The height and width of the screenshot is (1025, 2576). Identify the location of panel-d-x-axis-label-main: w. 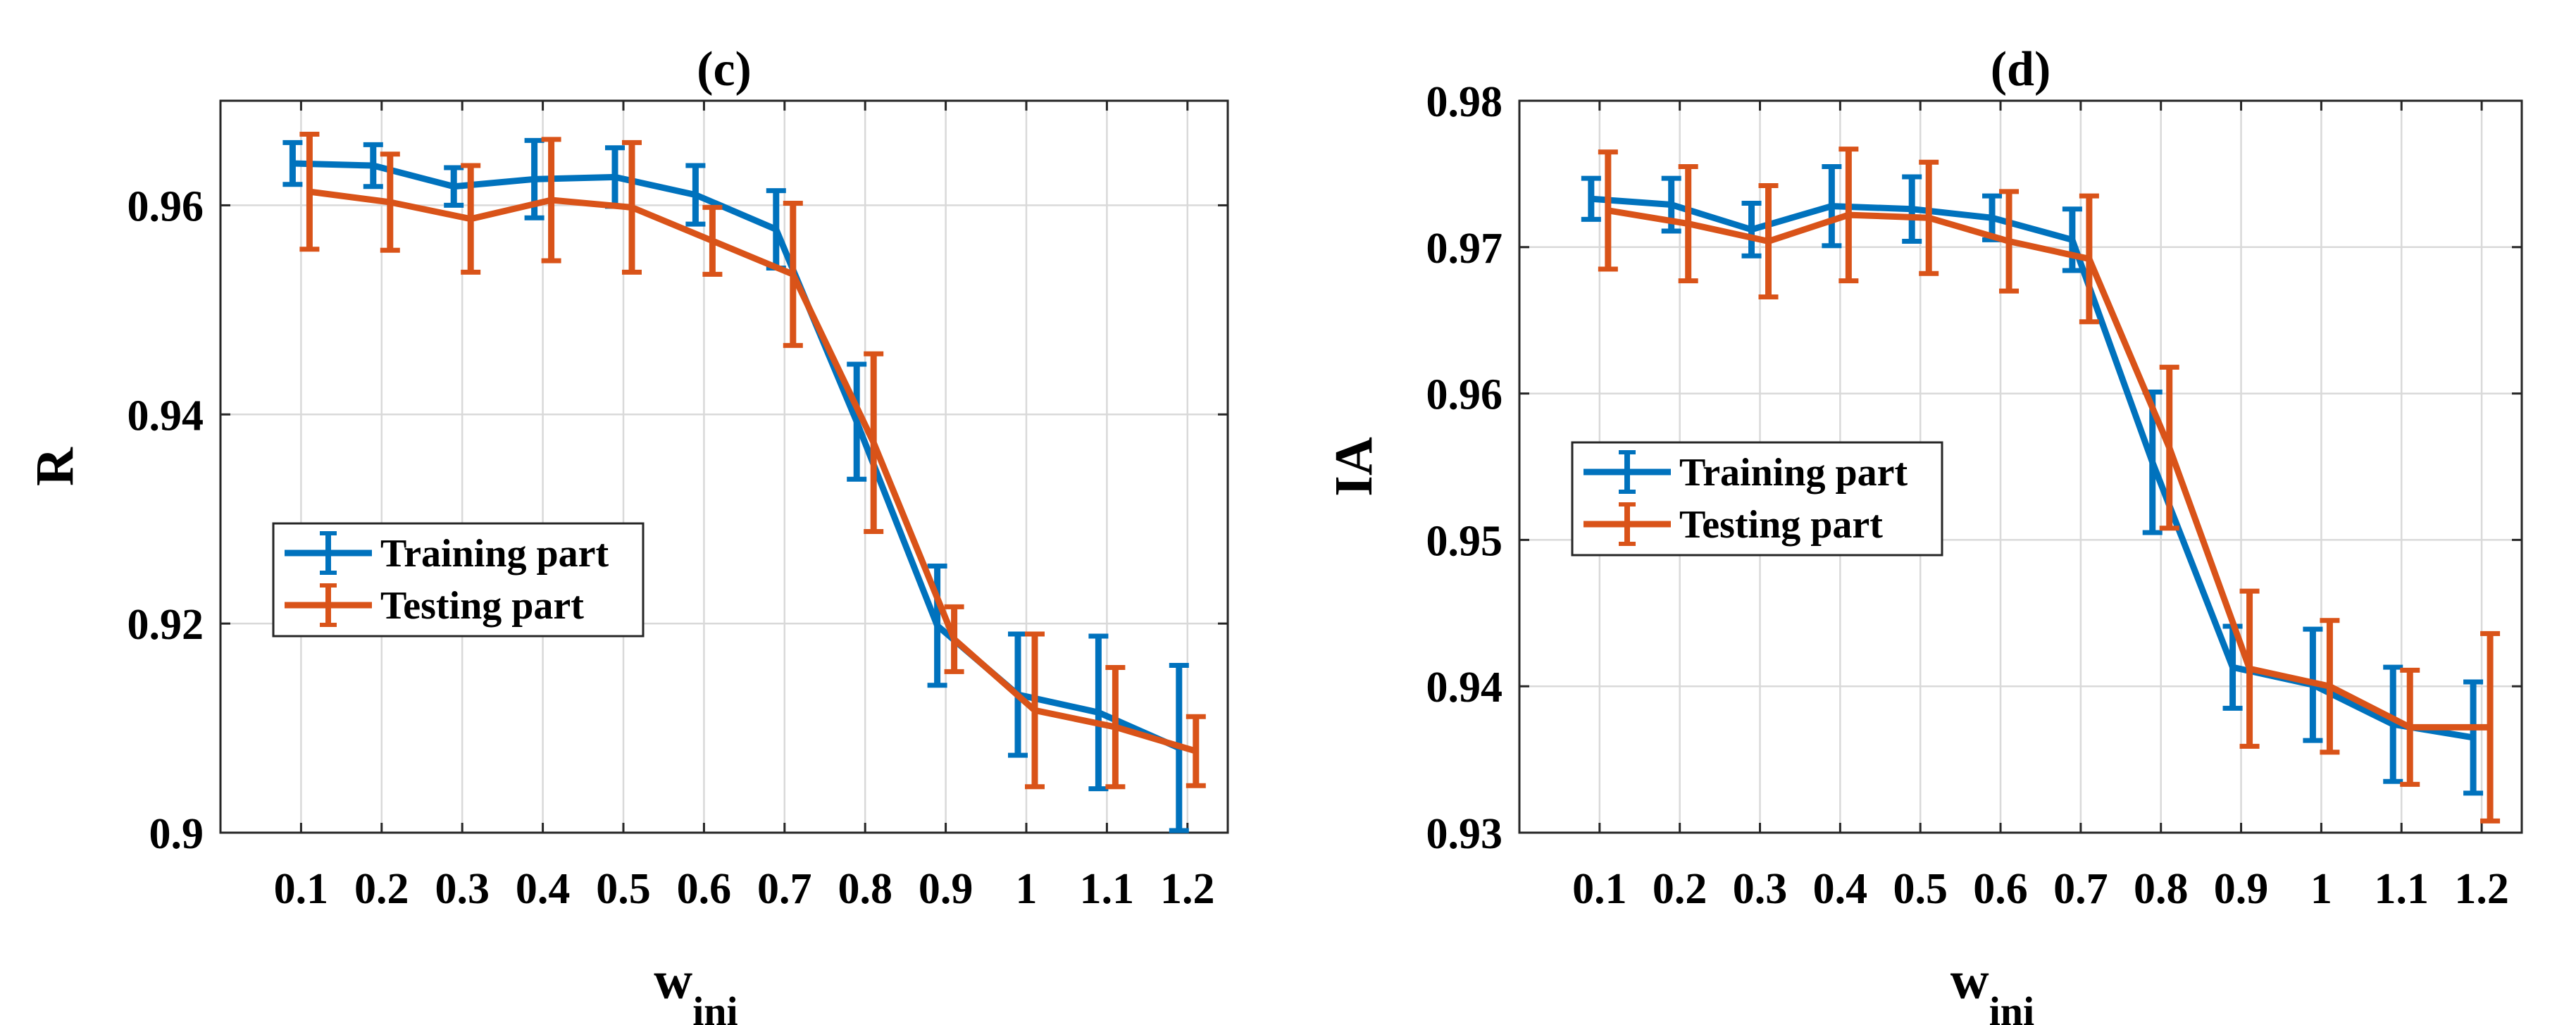
(1969, 980).